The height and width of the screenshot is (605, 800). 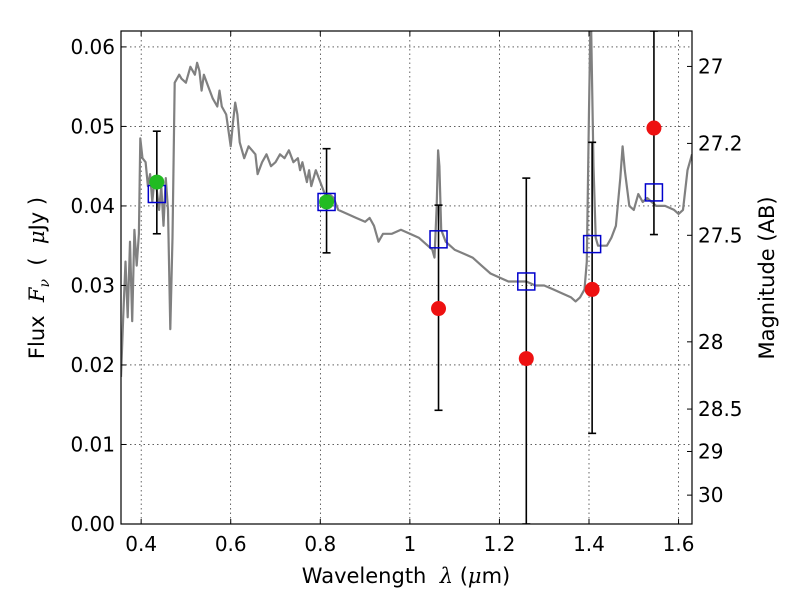 What do you see at coordinates (141, 544) in the screenshot?
I see `x-tick-label: 0.4` at bounding box center [141, 544].